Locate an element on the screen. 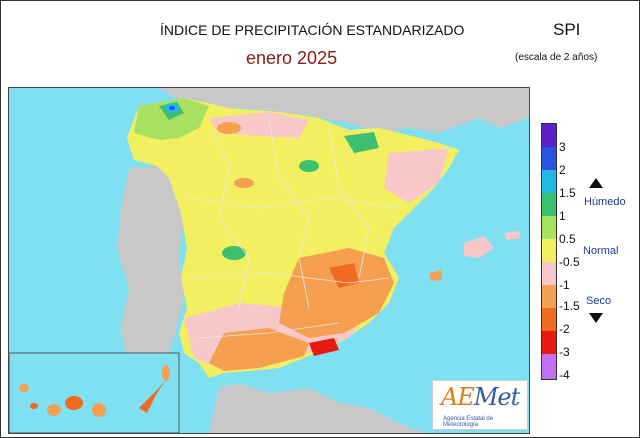 The image size is (640, 438). mallorca is located at coordinates (479, 247).